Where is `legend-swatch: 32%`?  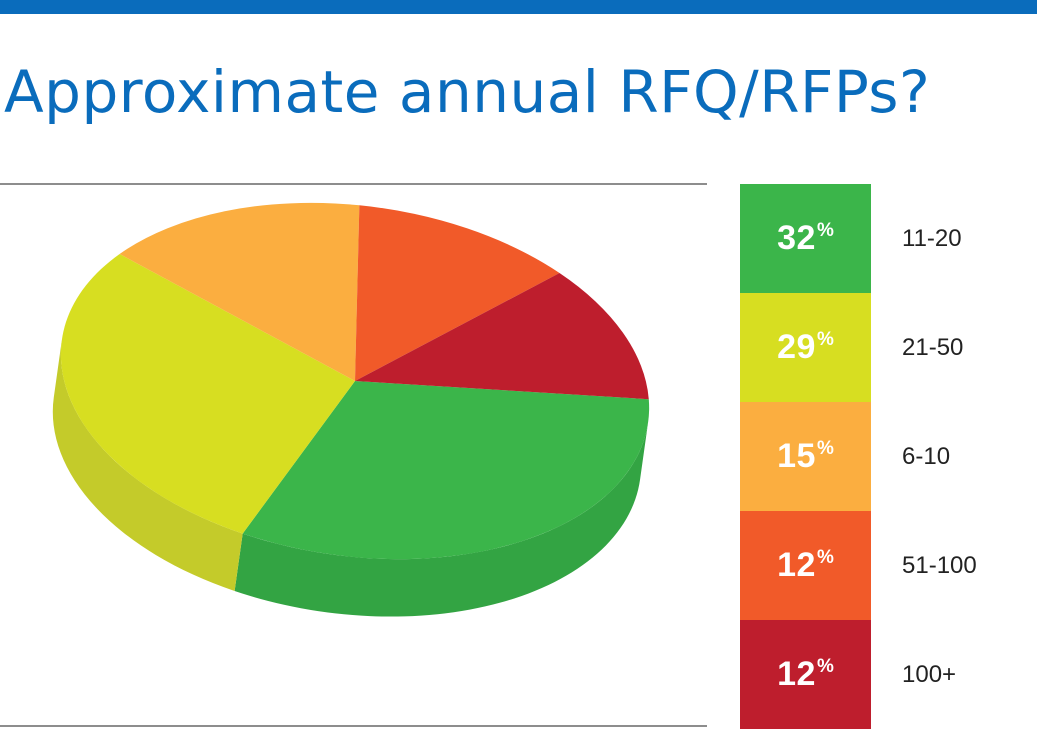 legend-swatch: 32% is located at coordinates (805, 238).